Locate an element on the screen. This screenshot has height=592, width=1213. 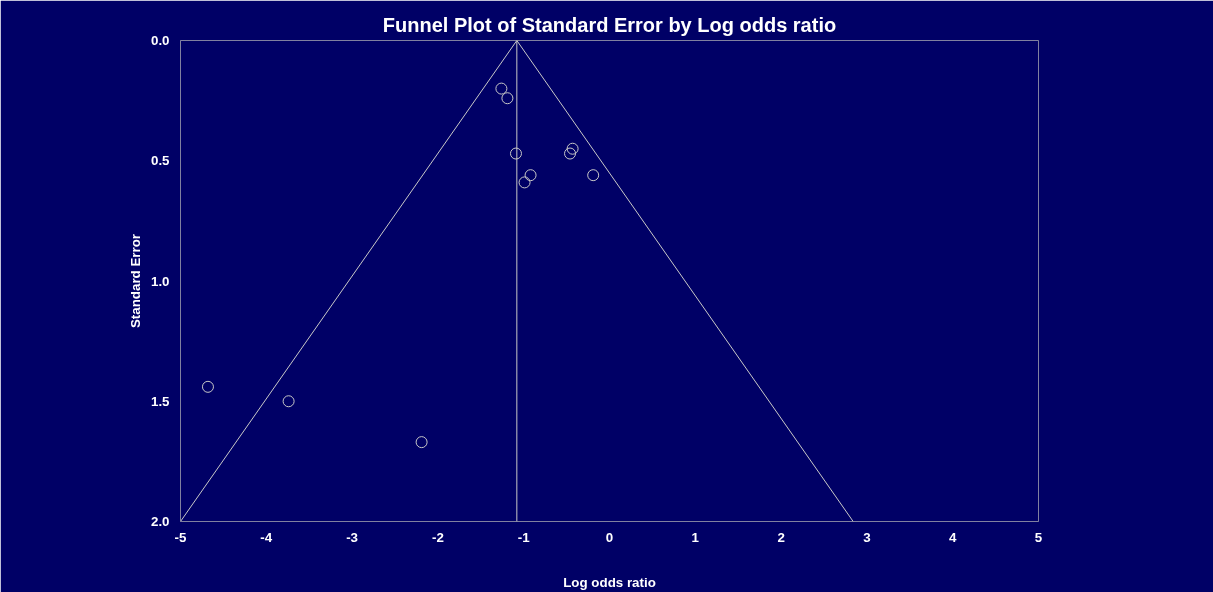
x-tick-label: -1 is located at coordinates (524, 537).